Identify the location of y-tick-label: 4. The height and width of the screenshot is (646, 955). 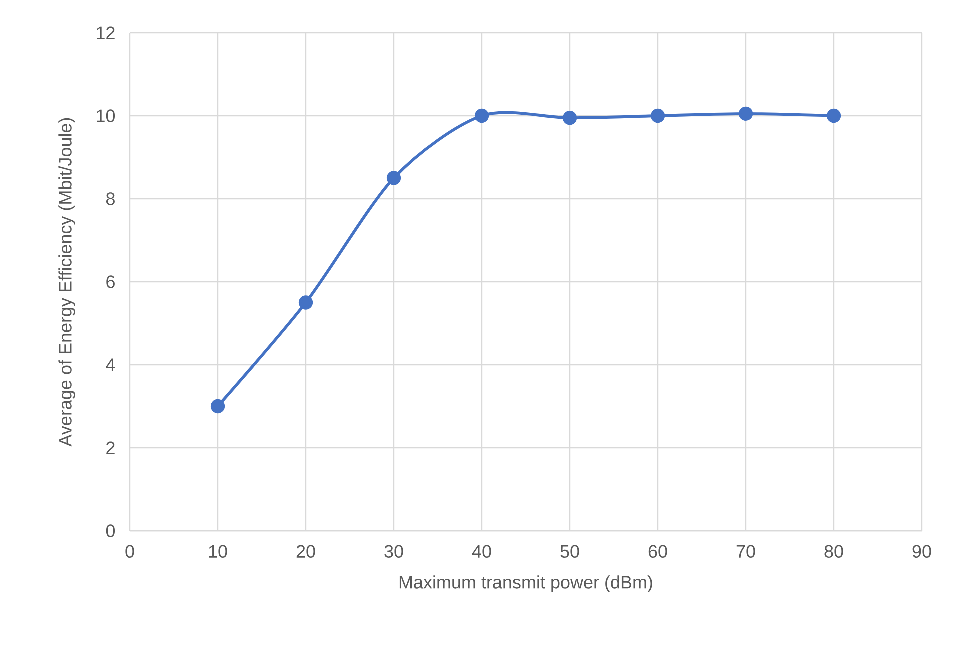
(111, 365).